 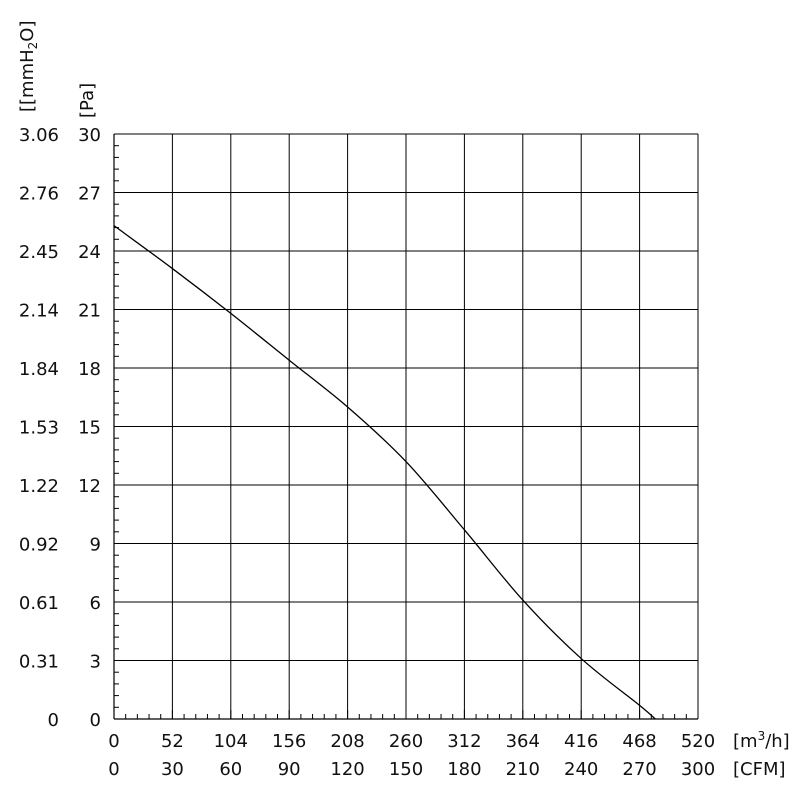 I want to click on y-tick-label-mmh2o: 2.14, so click(x=39, y=311).